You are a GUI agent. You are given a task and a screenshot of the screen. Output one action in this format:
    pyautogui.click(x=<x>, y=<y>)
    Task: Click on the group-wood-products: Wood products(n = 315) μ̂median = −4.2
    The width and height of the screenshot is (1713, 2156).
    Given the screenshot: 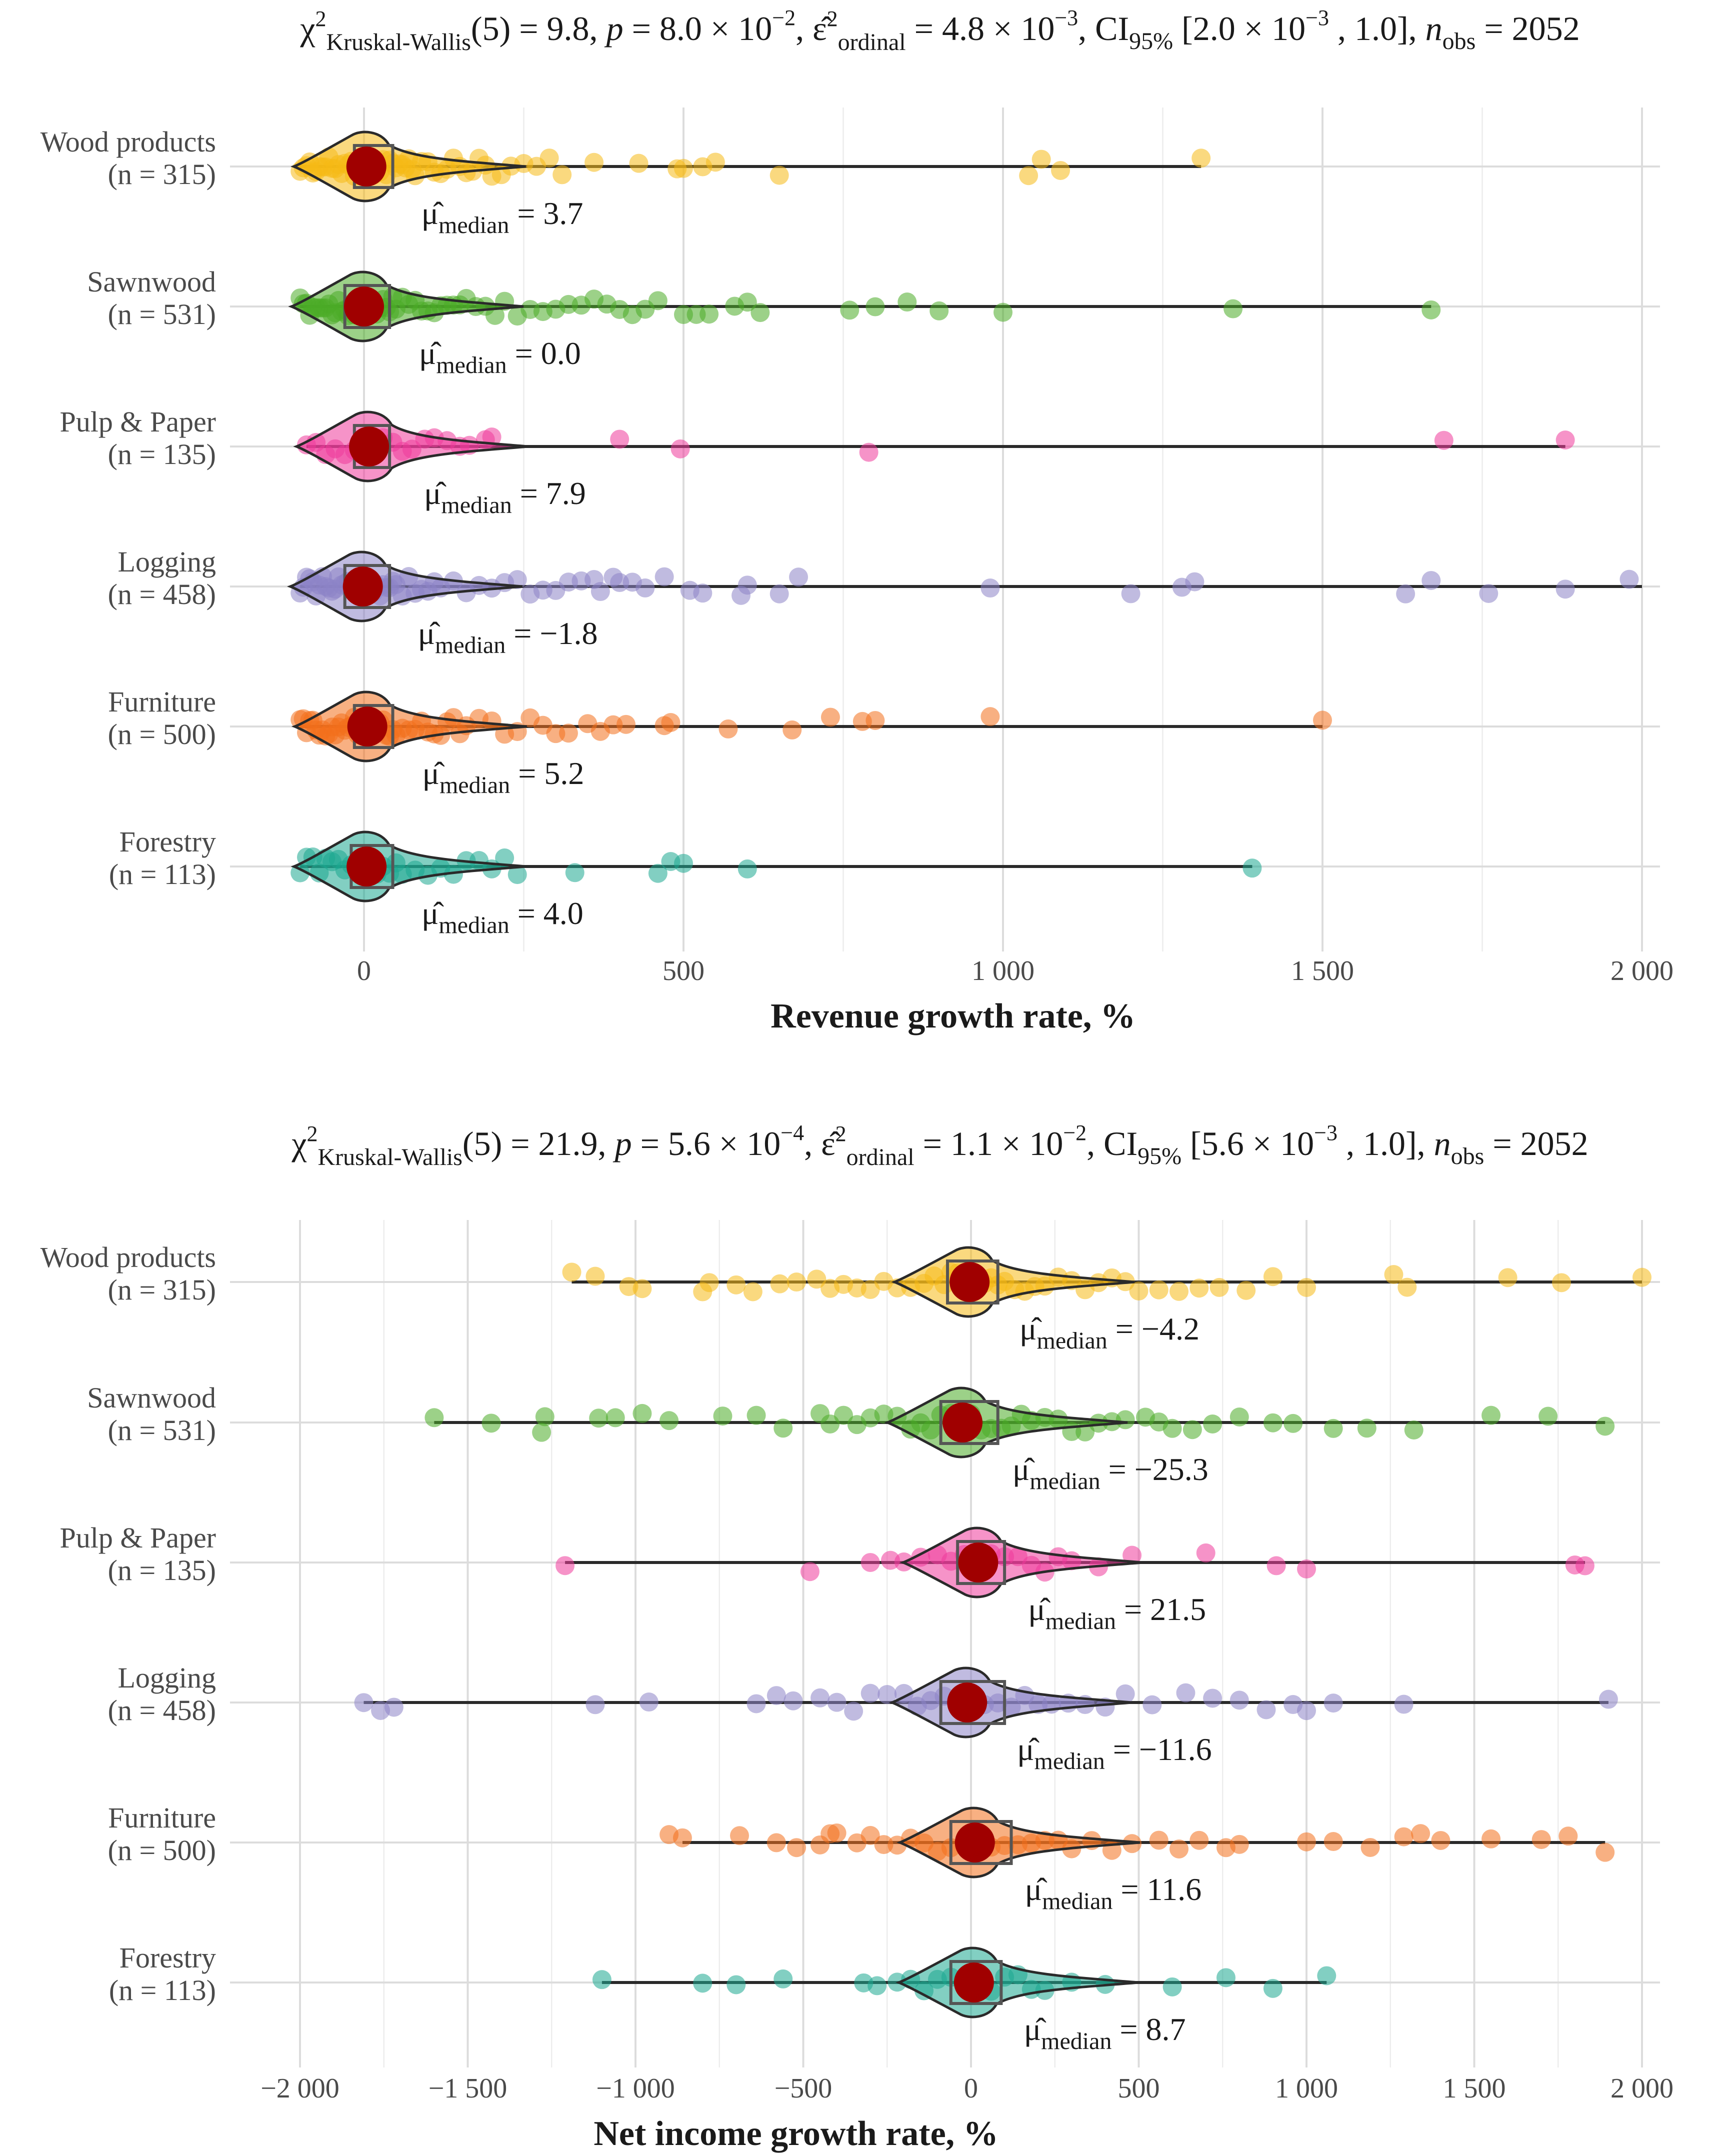 What is the action you would take?
    pyautogui.click(x=846, y=1297)
    